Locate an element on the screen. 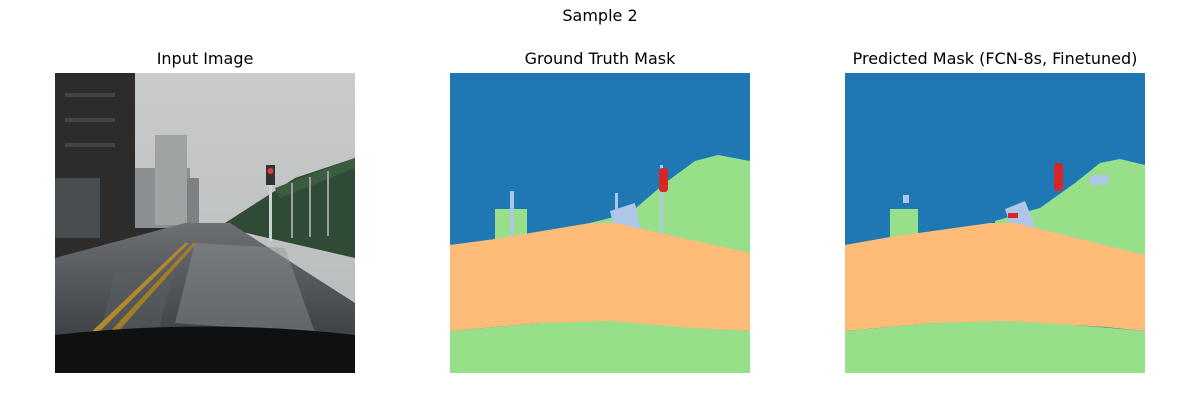 The height and width of the screenshot is (400, 1200). figure-suptitle: Sample 2 is located at coordinates (600, 15).